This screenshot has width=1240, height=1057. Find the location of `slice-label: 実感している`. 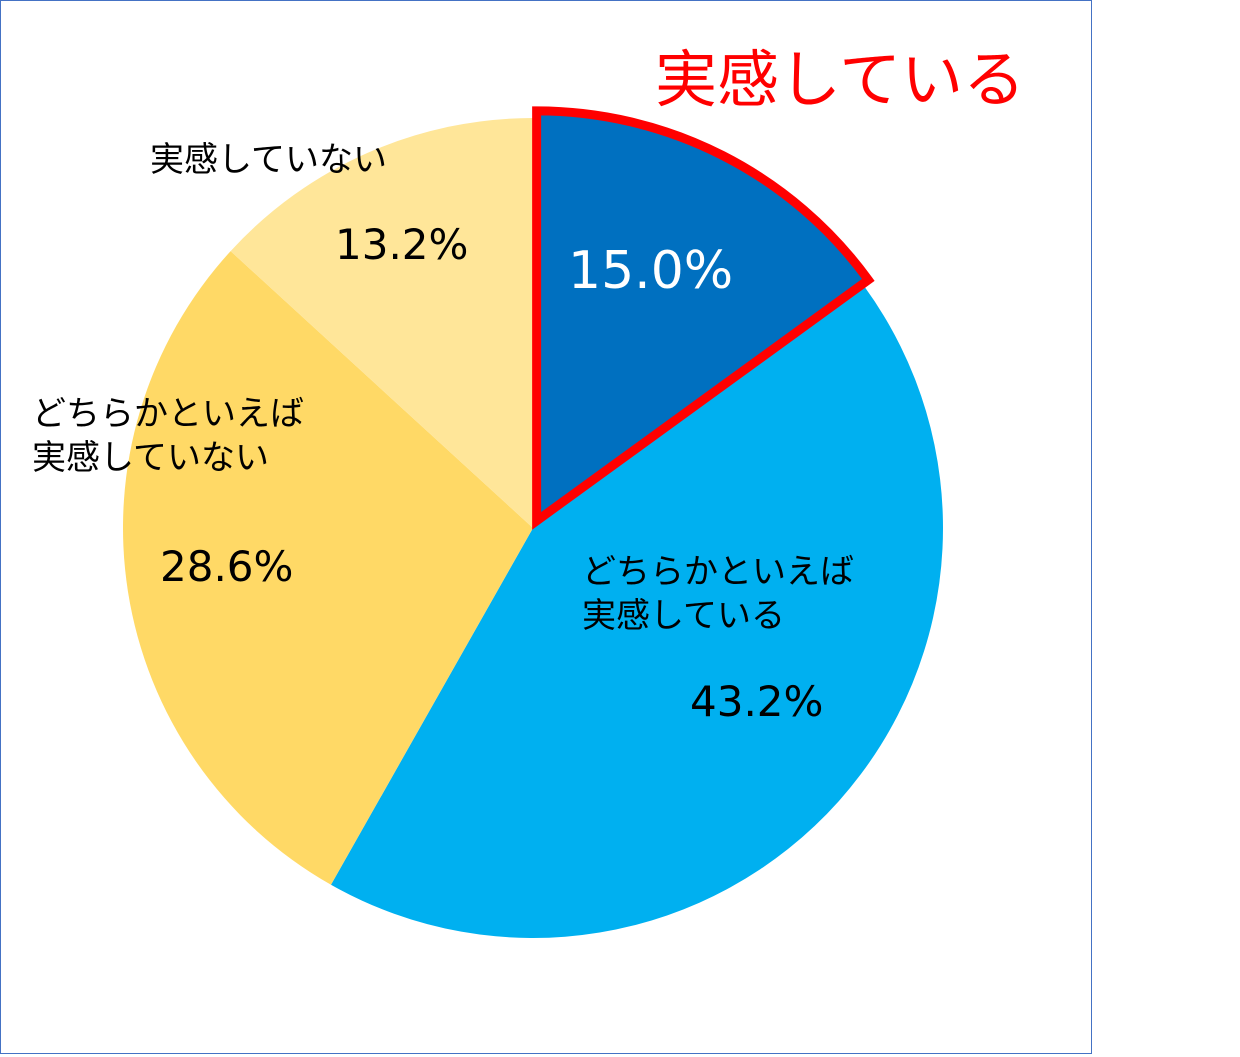

slice-label: 実感している is located at coordinates (840, 79).